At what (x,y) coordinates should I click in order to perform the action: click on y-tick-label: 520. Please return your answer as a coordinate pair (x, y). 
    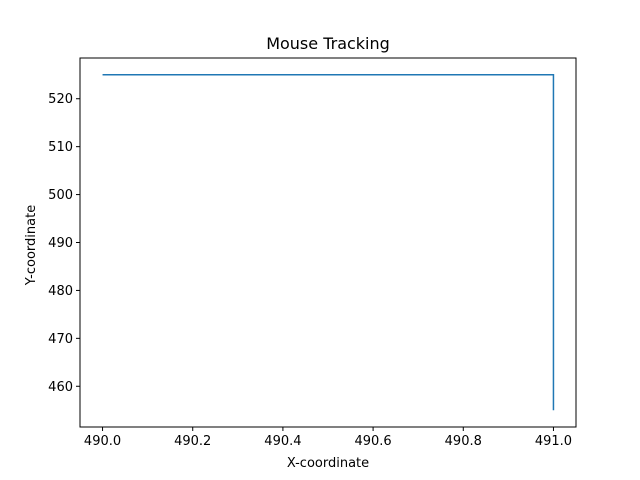
    Looking at the image, I should click on (60, 99).